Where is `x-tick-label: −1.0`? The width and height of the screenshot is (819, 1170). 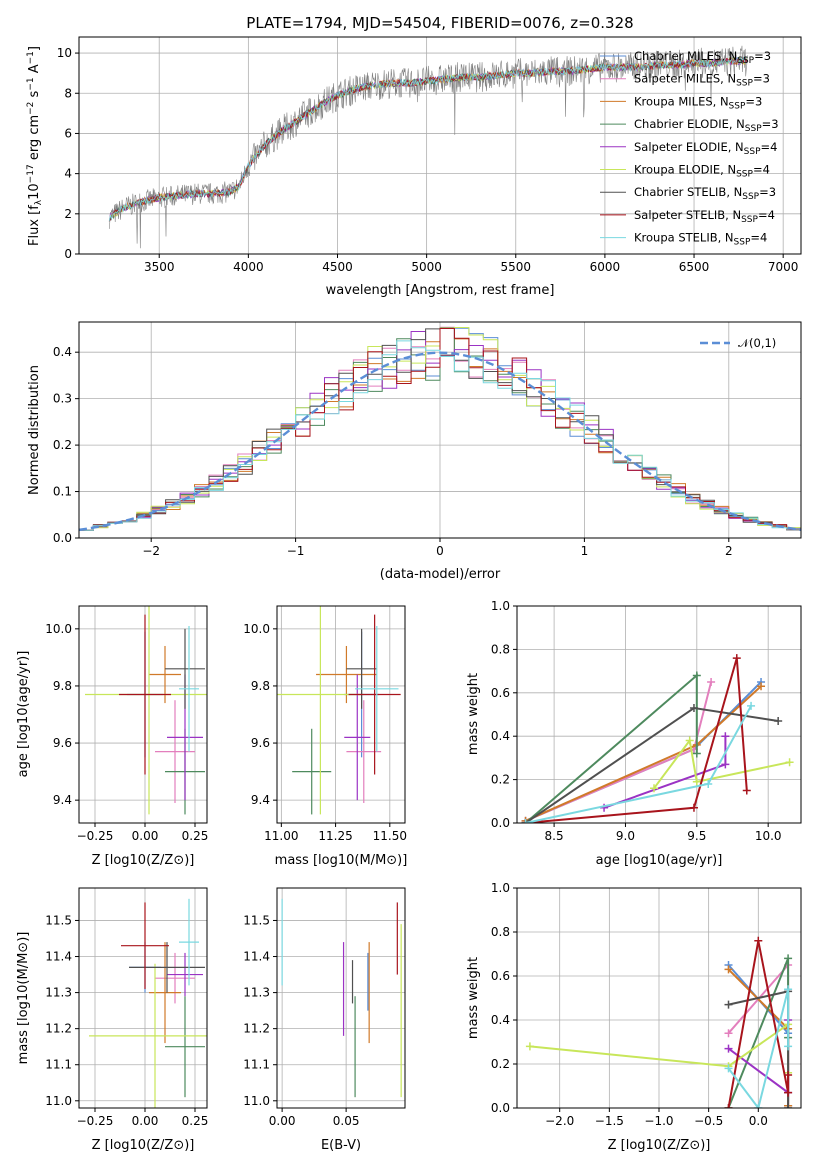 x-tick-label: −1.0 is located at coordinates (658, 1121).